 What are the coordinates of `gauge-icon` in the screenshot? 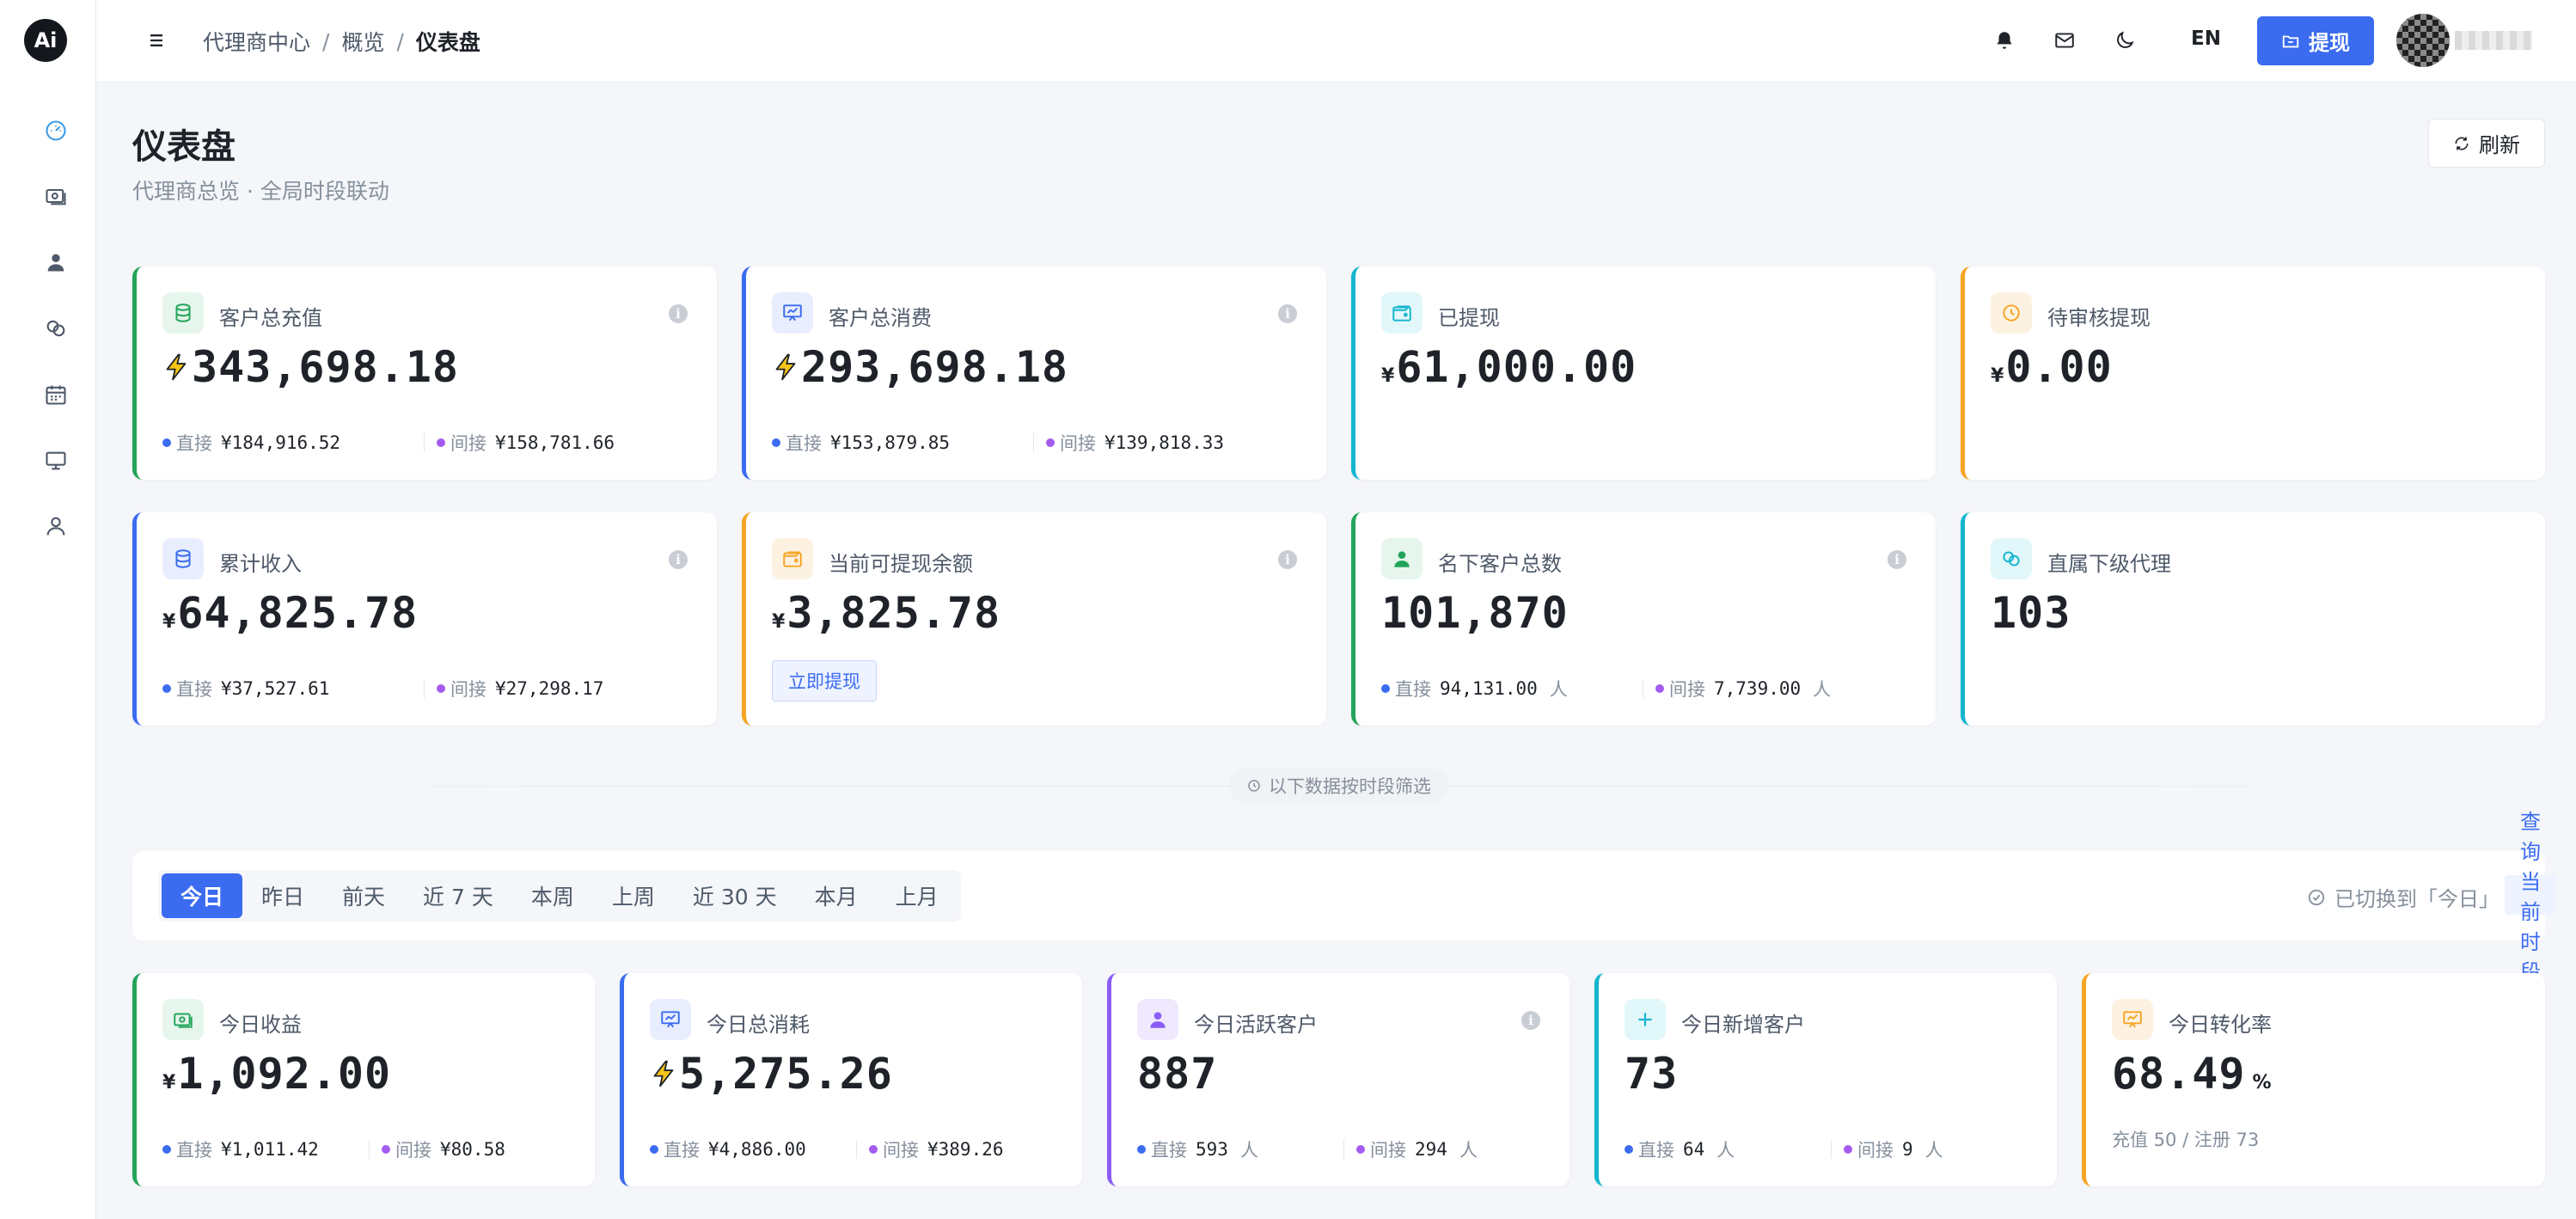 It's located at (56, 131).